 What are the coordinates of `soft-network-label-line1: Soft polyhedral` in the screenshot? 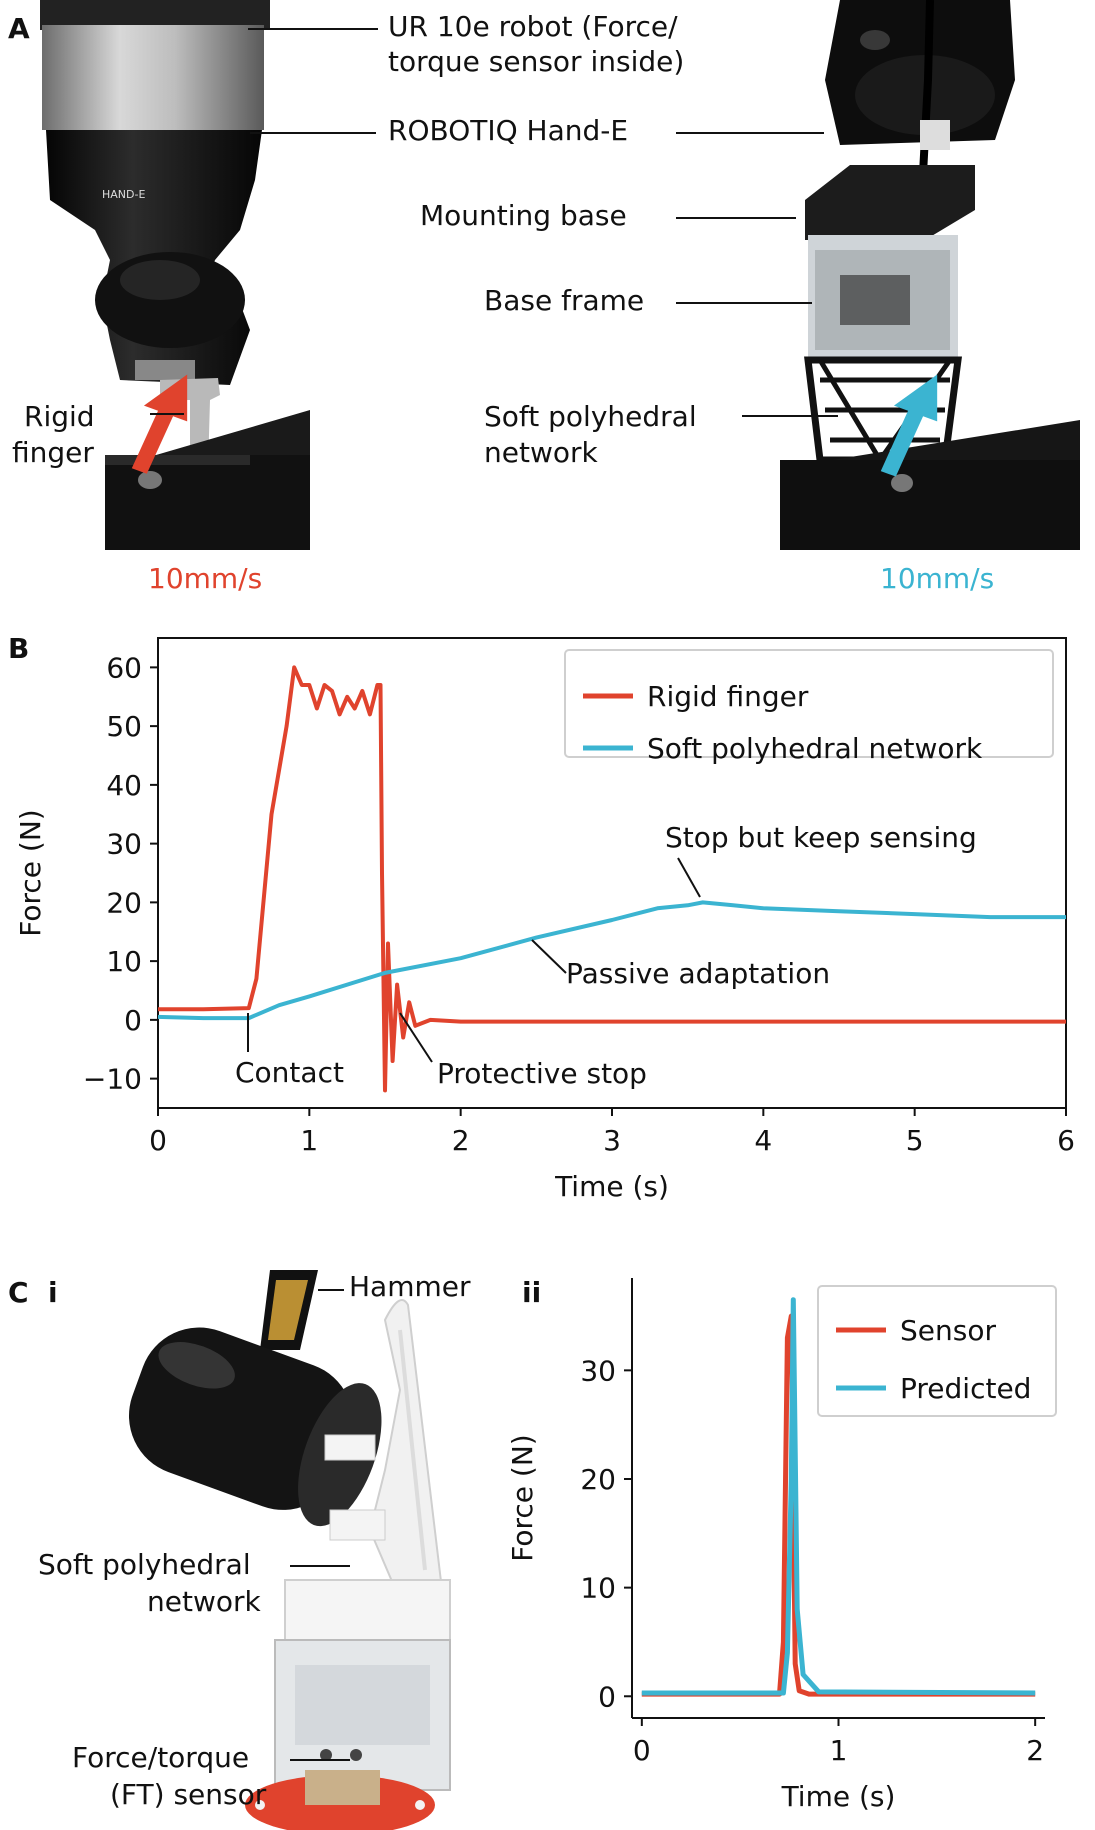 It's located at (590, 416).